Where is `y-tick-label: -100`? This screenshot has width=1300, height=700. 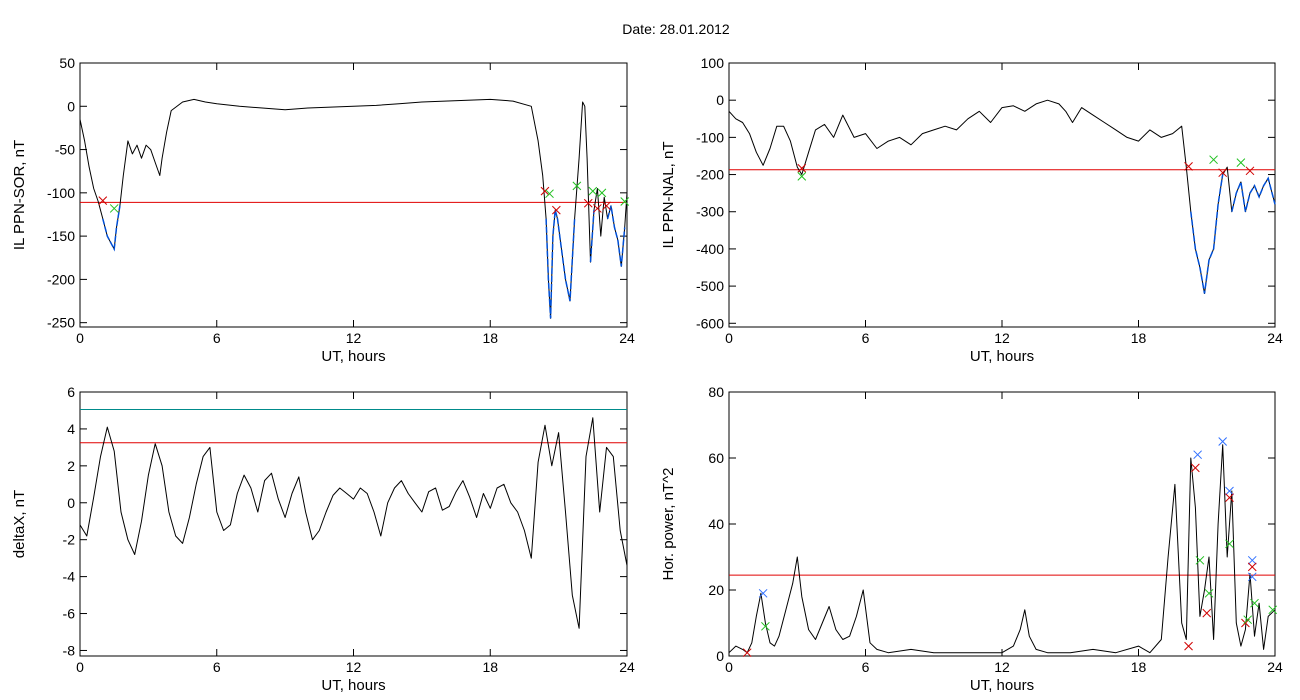 y-tick-label: -100 is located at coordinates (61, 193).